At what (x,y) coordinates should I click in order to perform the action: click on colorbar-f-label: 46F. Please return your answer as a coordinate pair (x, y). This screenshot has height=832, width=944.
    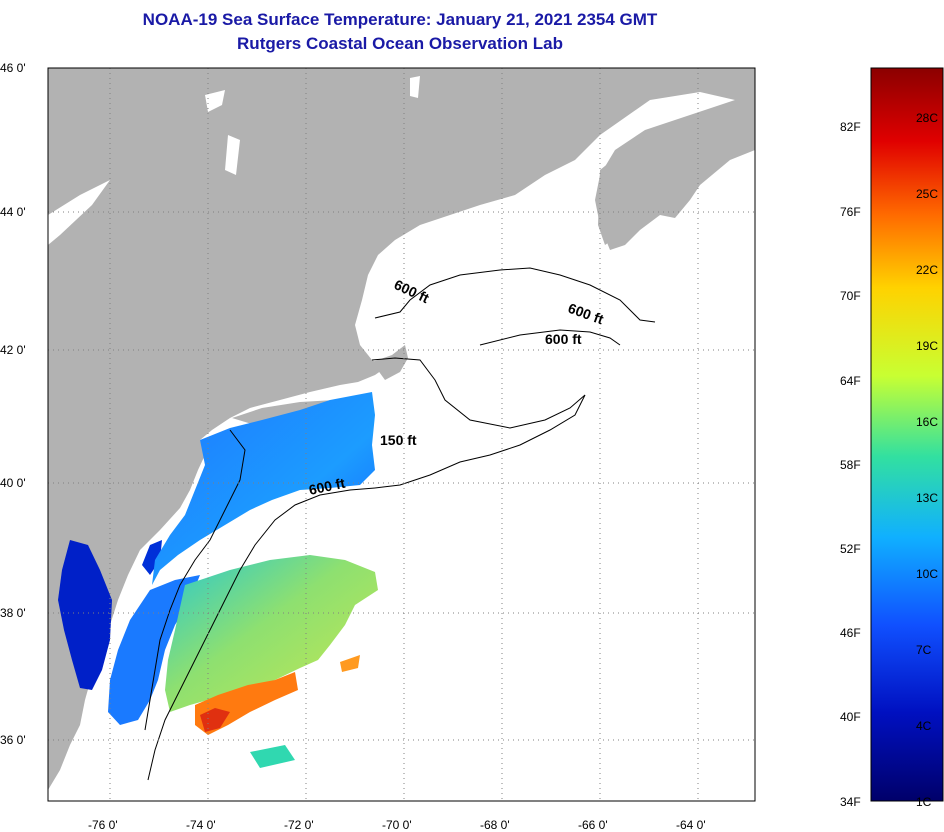
    Looking at the image, I should click on (850, 633).